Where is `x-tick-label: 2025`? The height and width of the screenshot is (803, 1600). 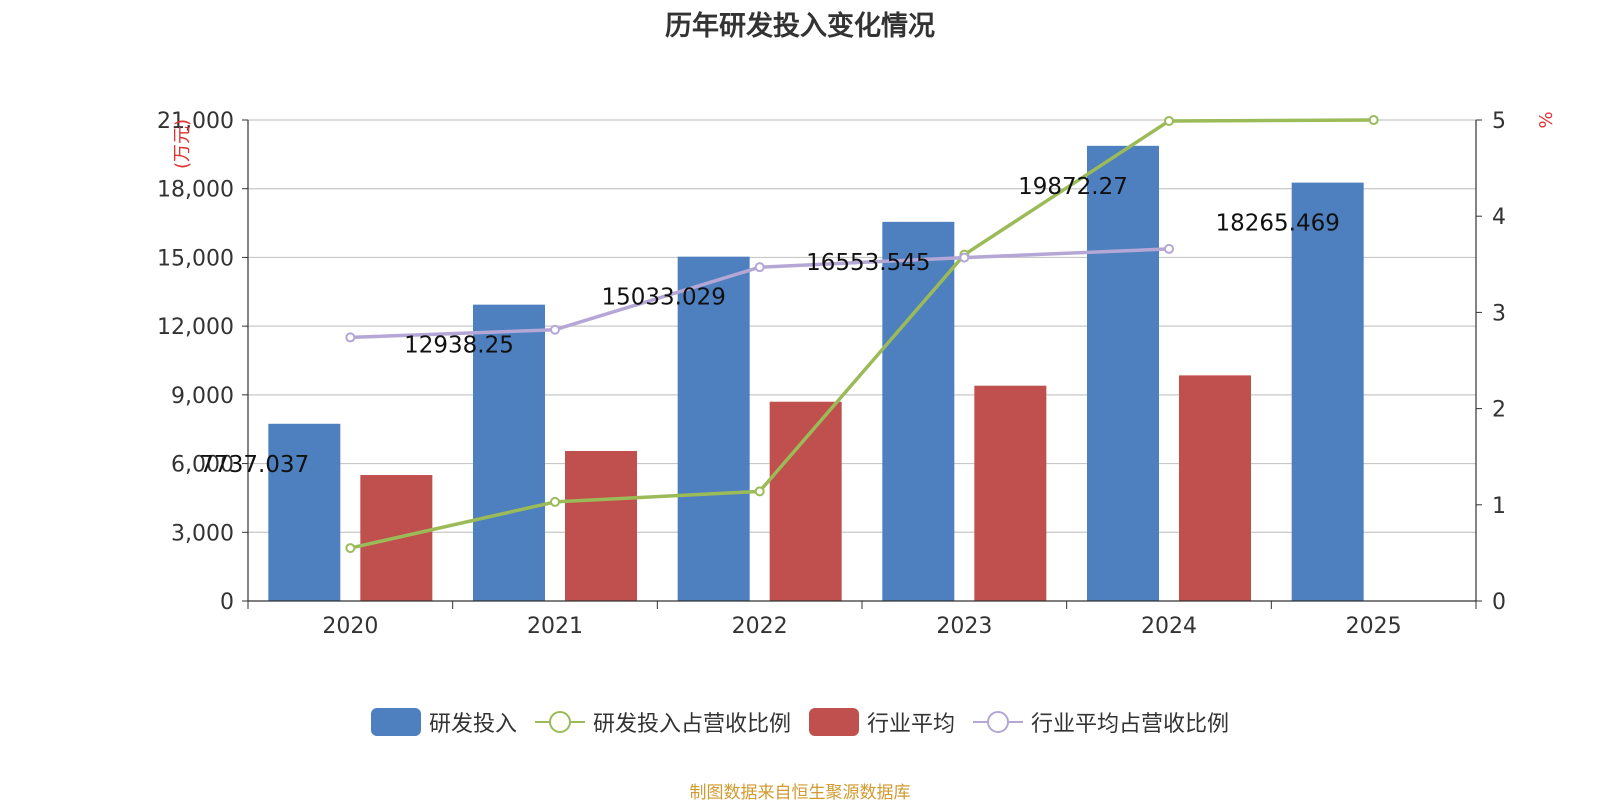 x-tick-label: 2025 is located at coordinates (1374, 626).